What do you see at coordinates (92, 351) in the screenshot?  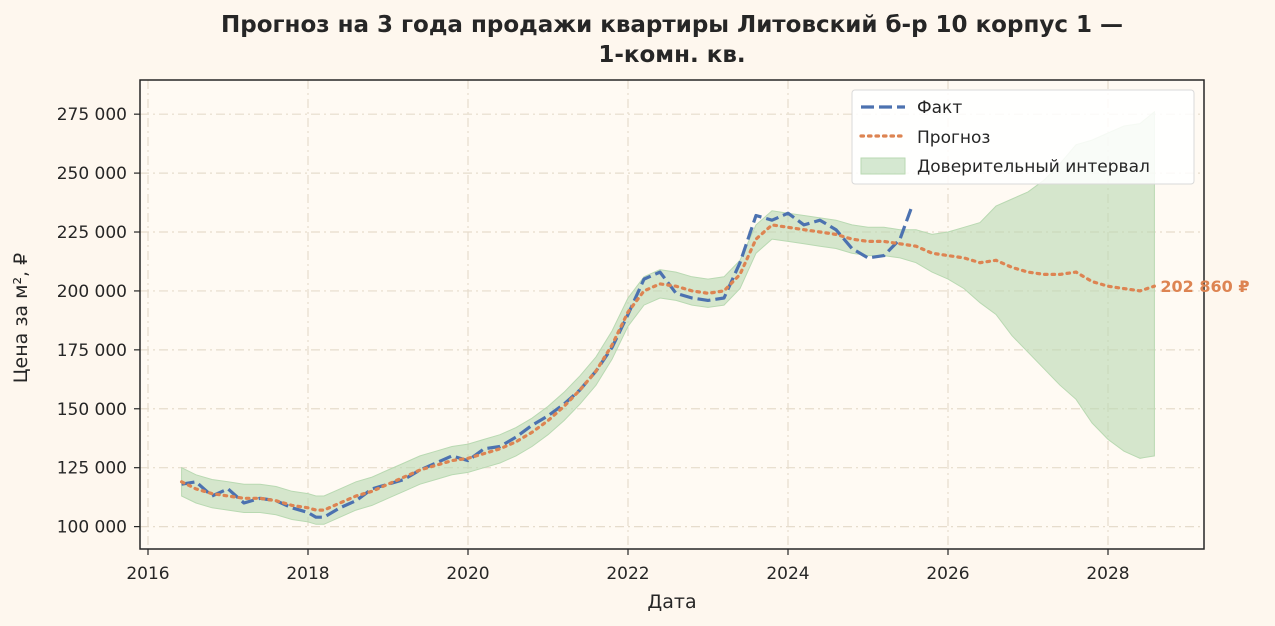 I see `y-tick-label: 175 000` at bounding box center [92, 351].